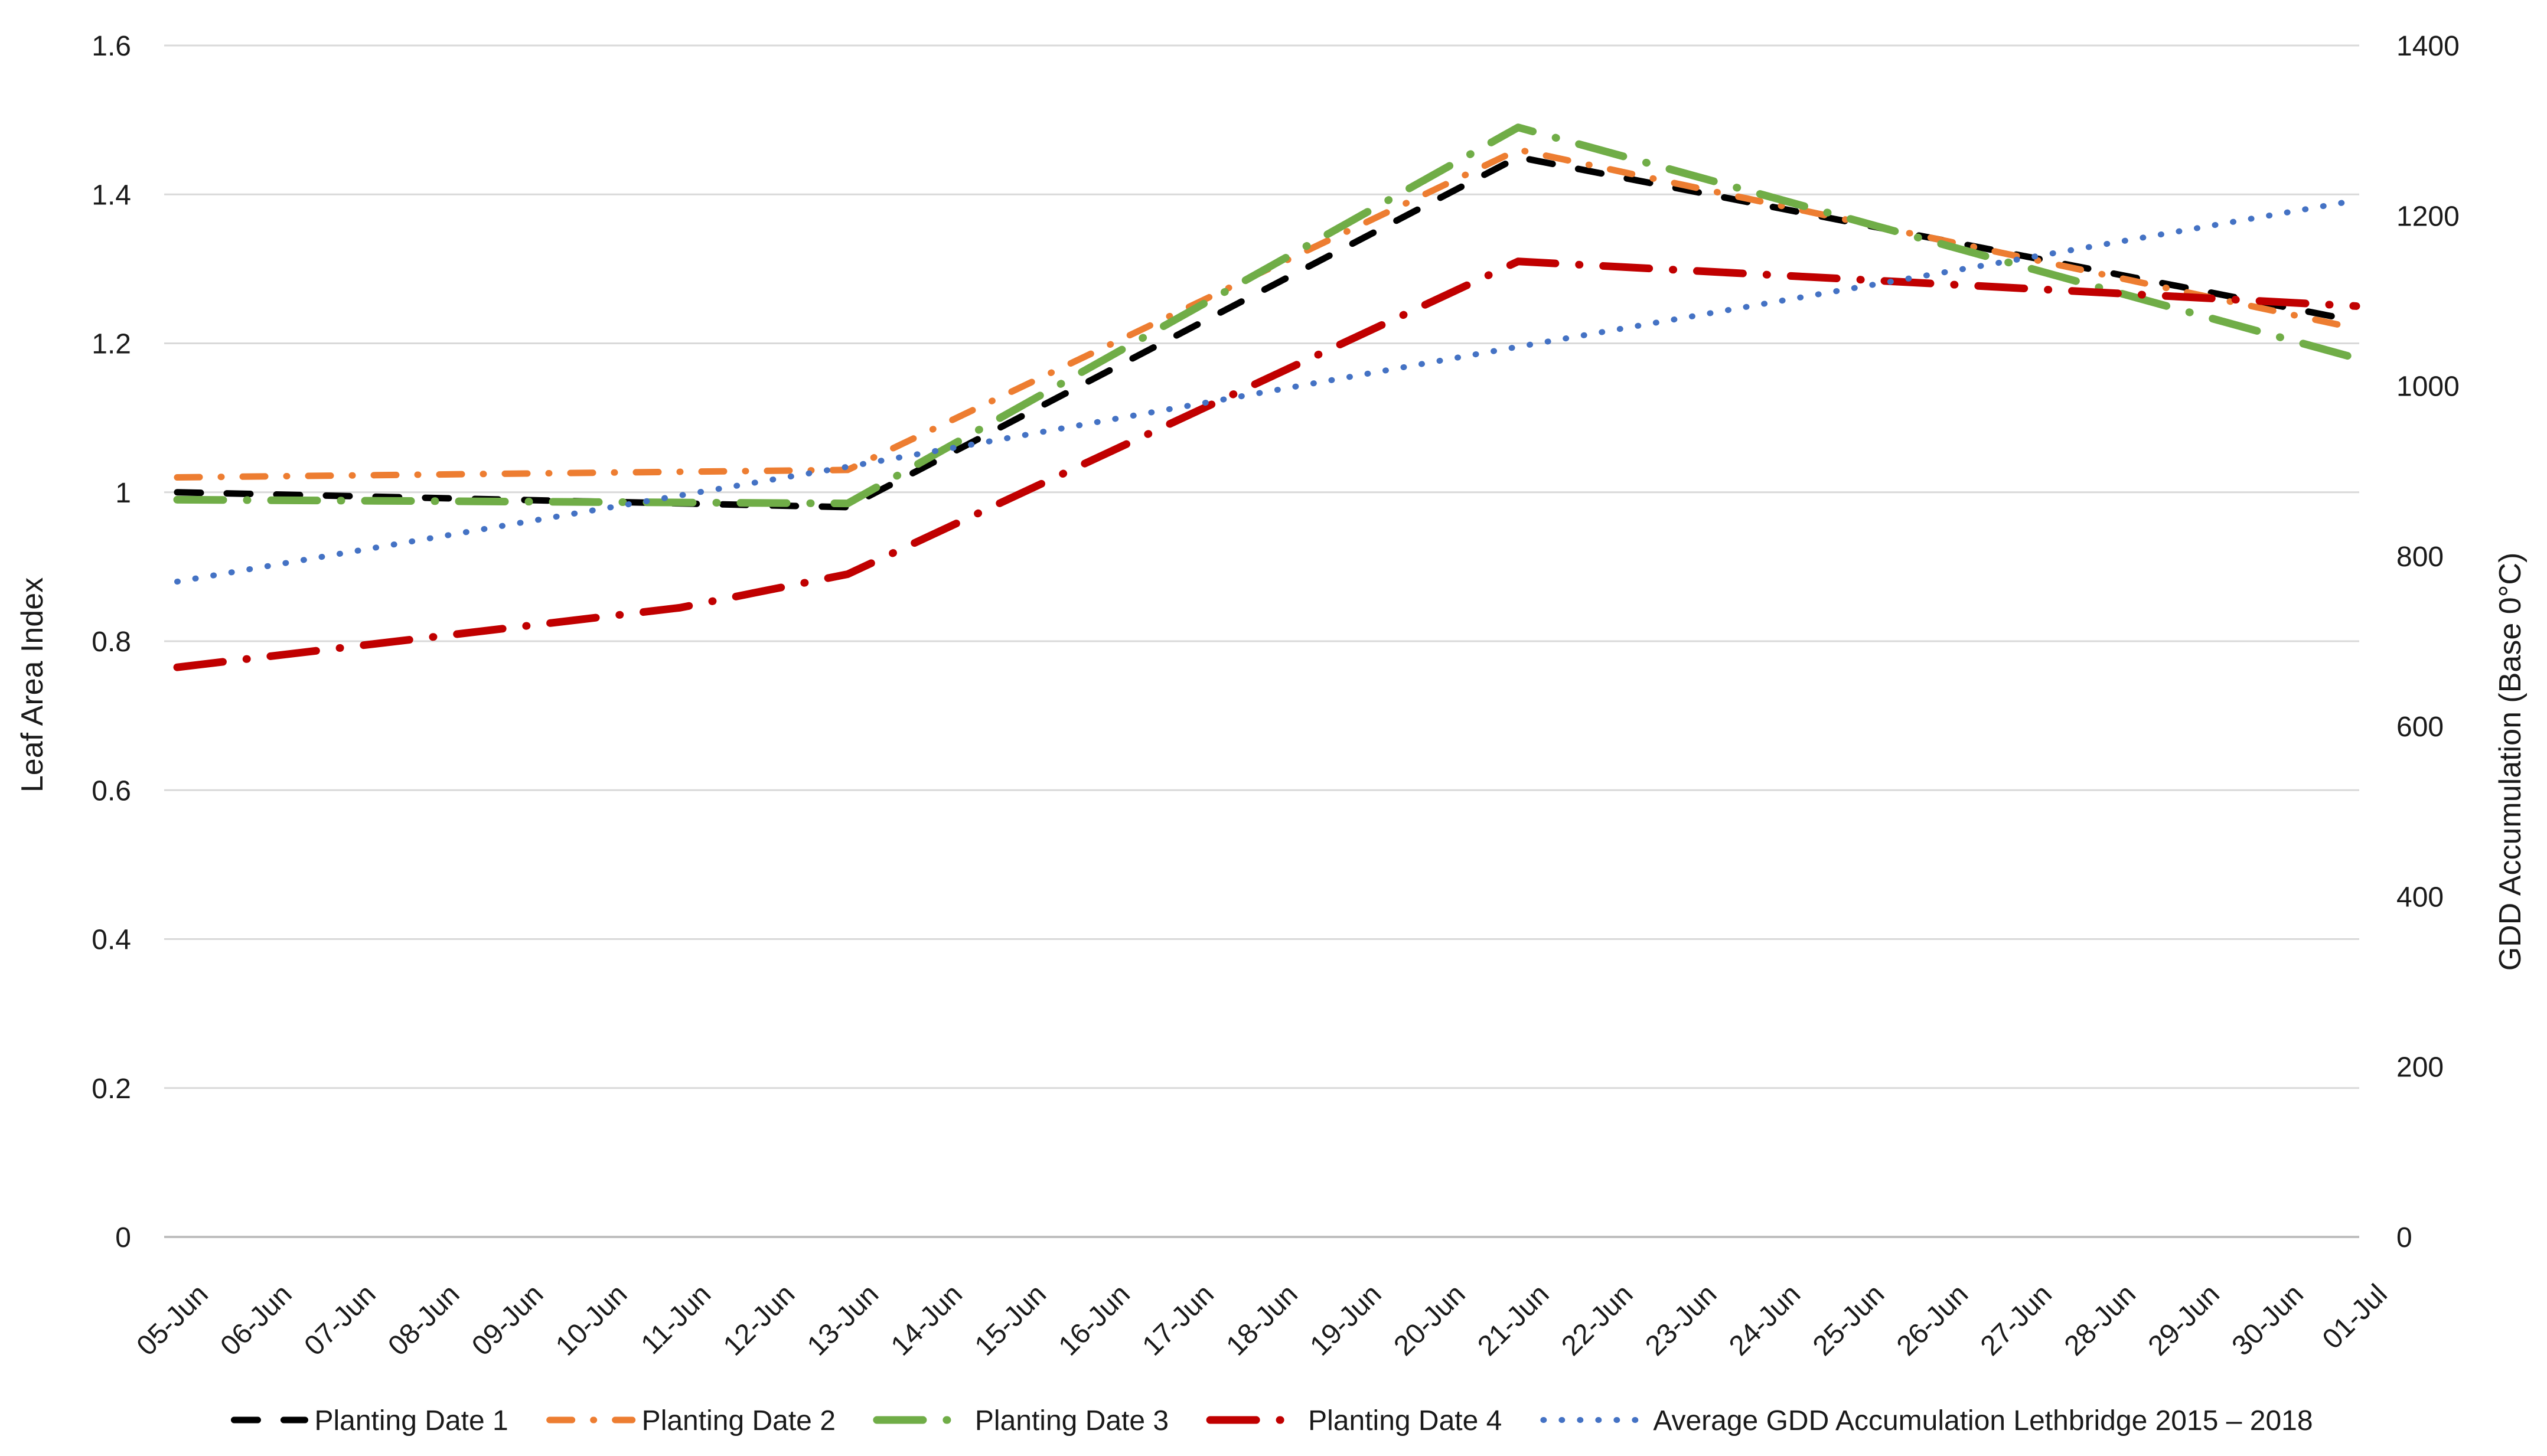 The height and width of the screenshot is (1456, 2547). Describe the element at coordinates (2510, 762) in the screenshot. I see `y-axis-right-title: GDD Accumulation (Base 0°C)` at that location.